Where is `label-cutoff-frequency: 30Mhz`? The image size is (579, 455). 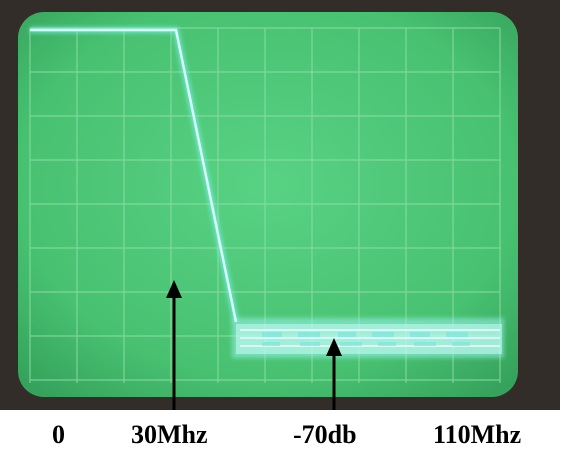 label-cutoff-frequency: 30Mhz is located at coordinates (169, 434).